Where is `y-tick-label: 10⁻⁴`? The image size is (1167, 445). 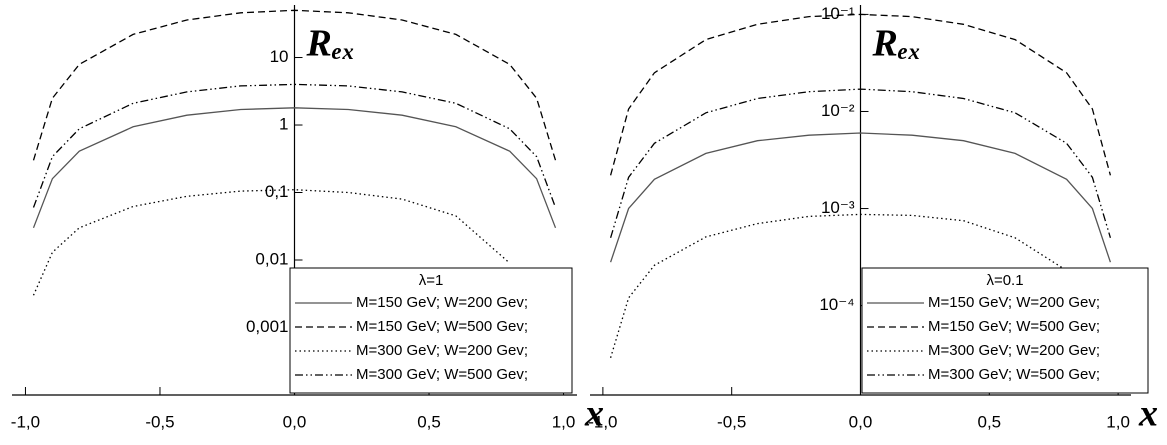
y-tick-label: 10⁻⁴ is located at coordinates (836, 304).